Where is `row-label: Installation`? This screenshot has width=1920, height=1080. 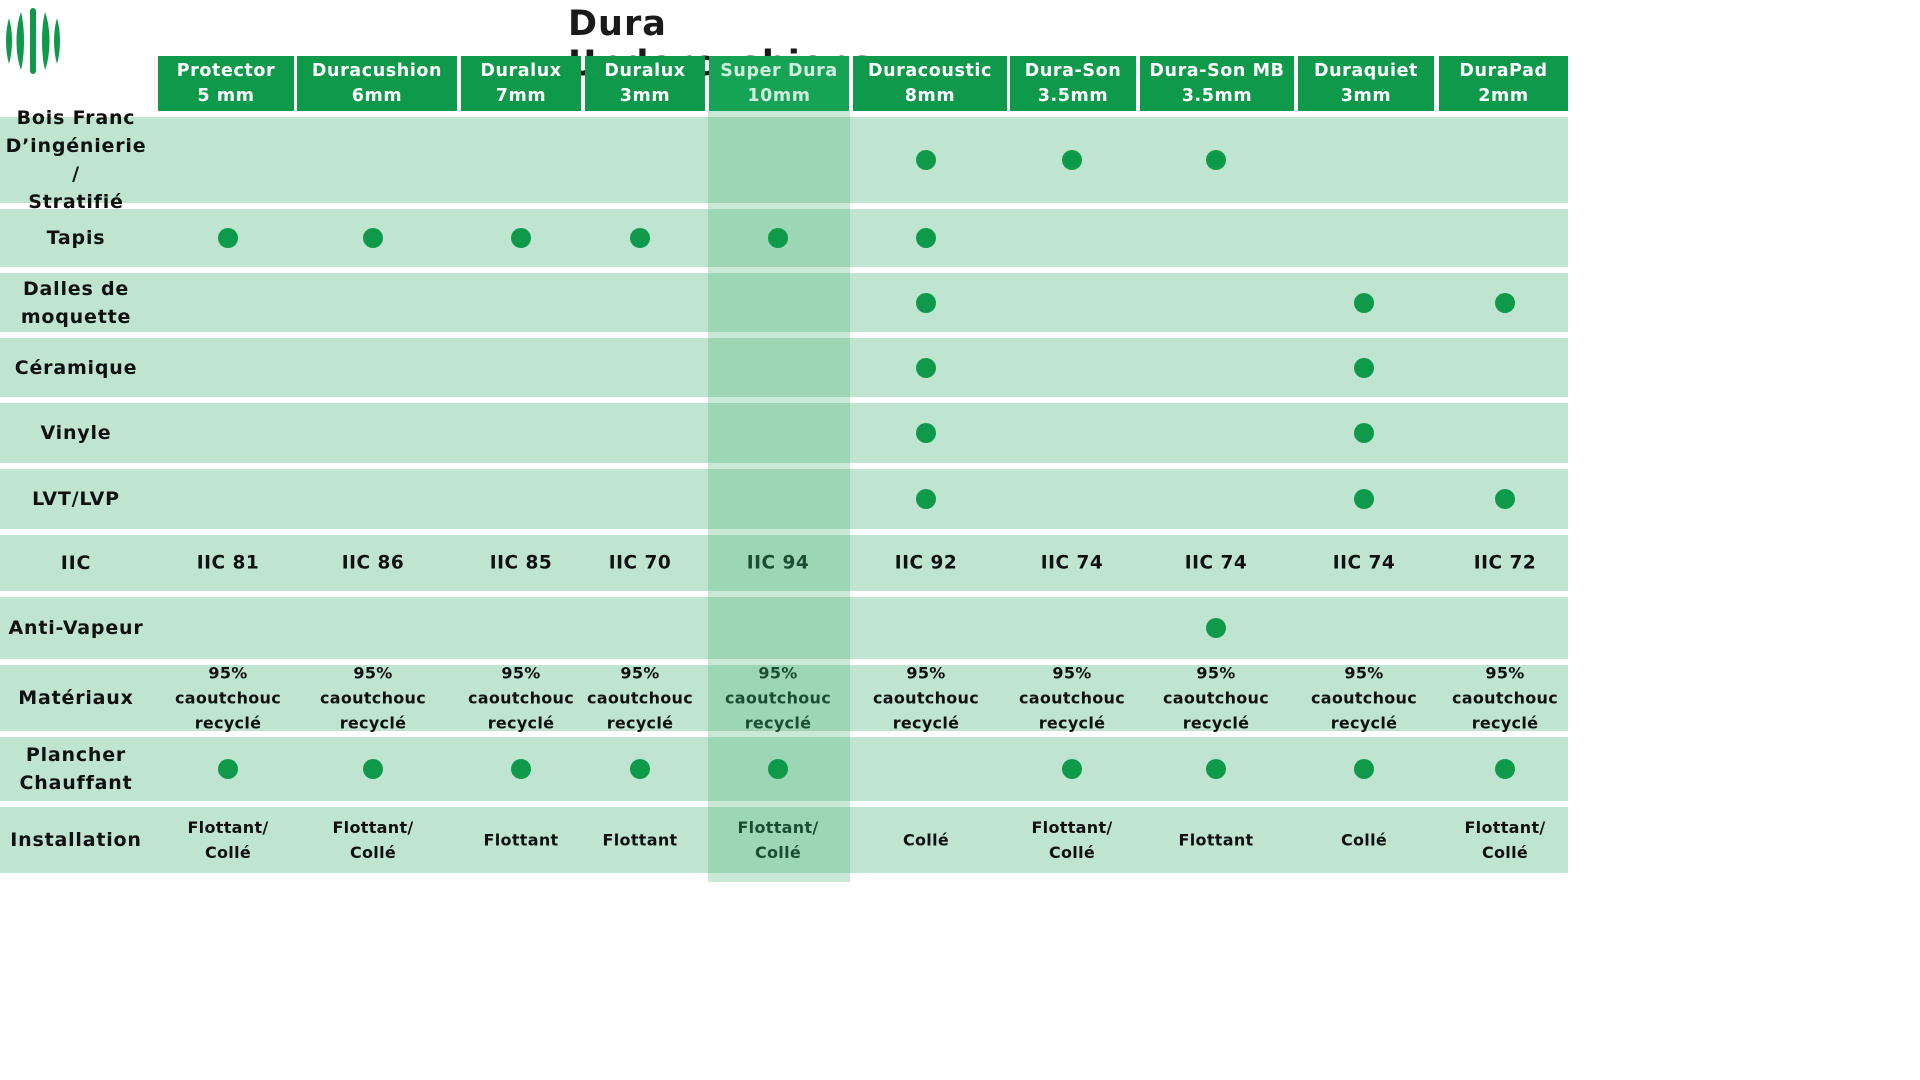
row-label: Installation is located at coordinates (76, 840).